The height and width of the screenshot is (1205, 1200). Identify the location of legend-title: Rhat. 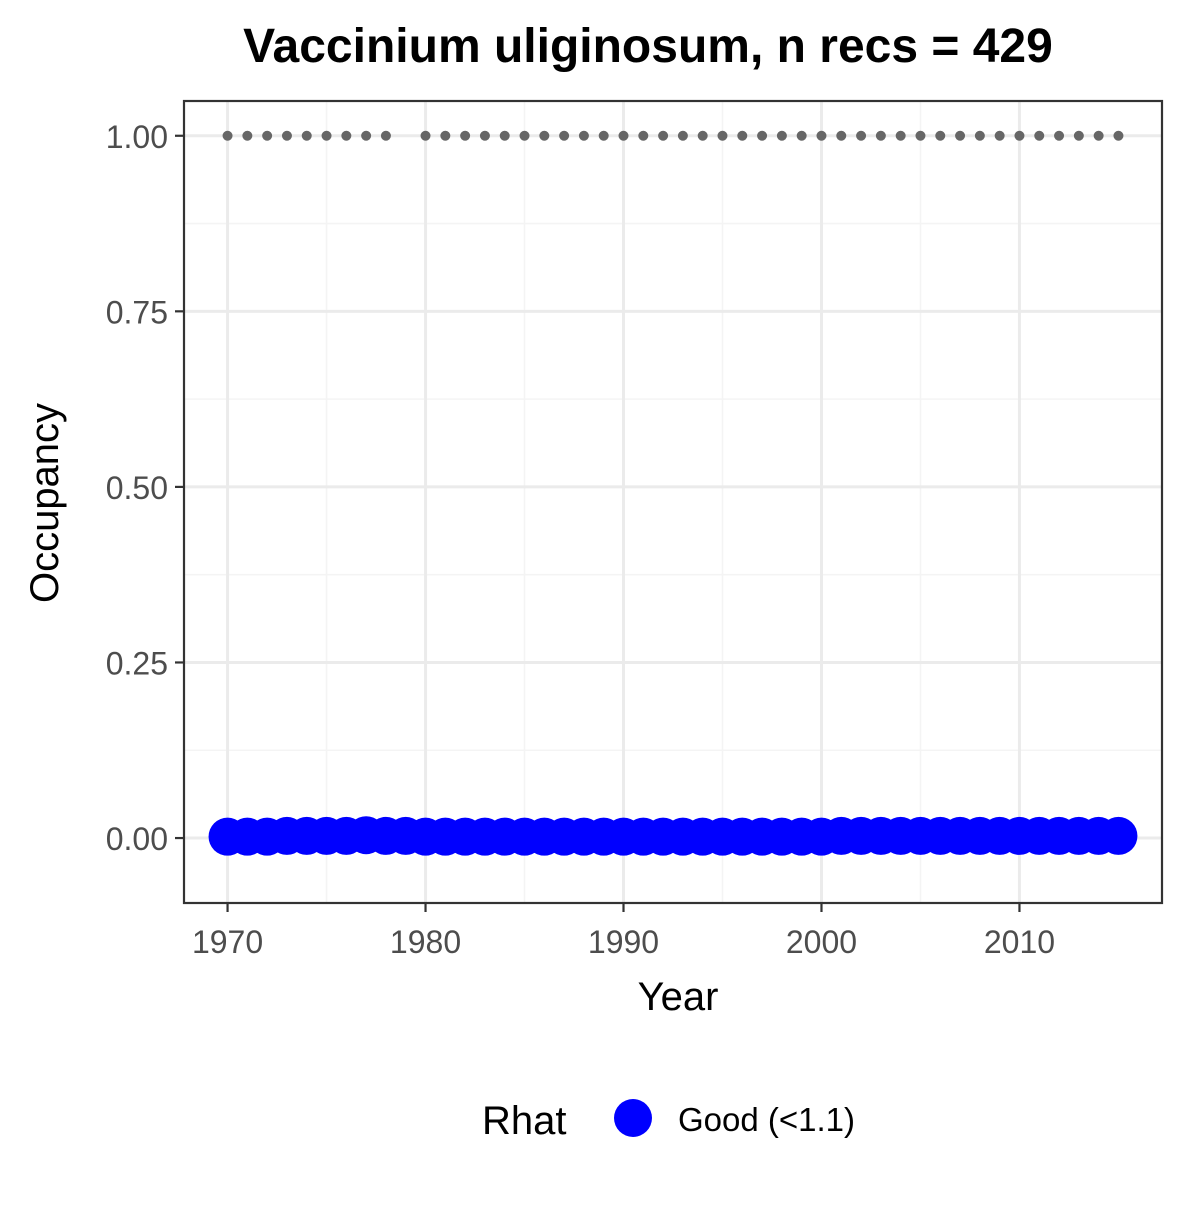
(524, 1121).